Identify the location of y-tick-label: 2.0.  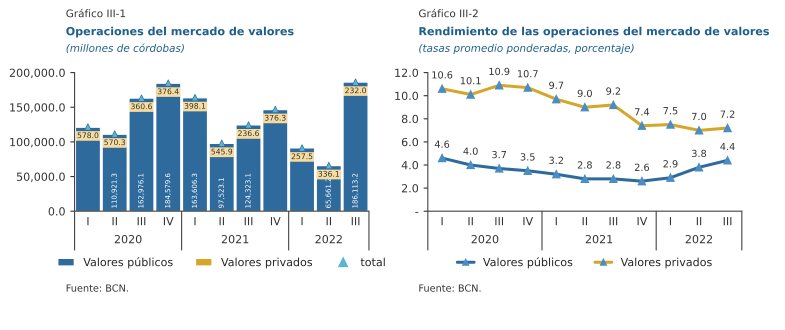
(410, 188).